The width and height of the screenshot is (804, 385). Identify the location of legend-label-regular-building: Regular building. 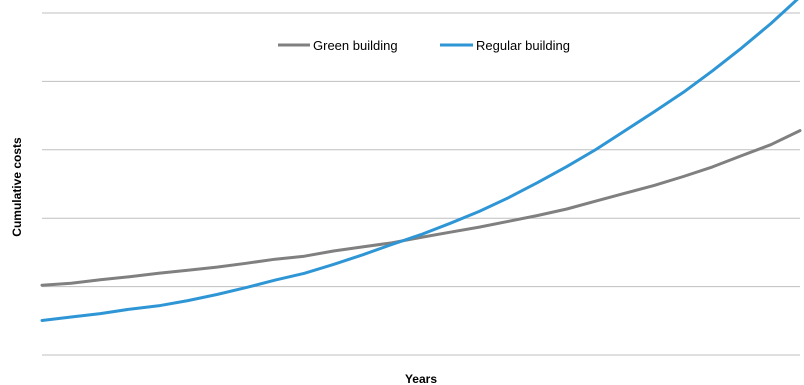
(523, 45).